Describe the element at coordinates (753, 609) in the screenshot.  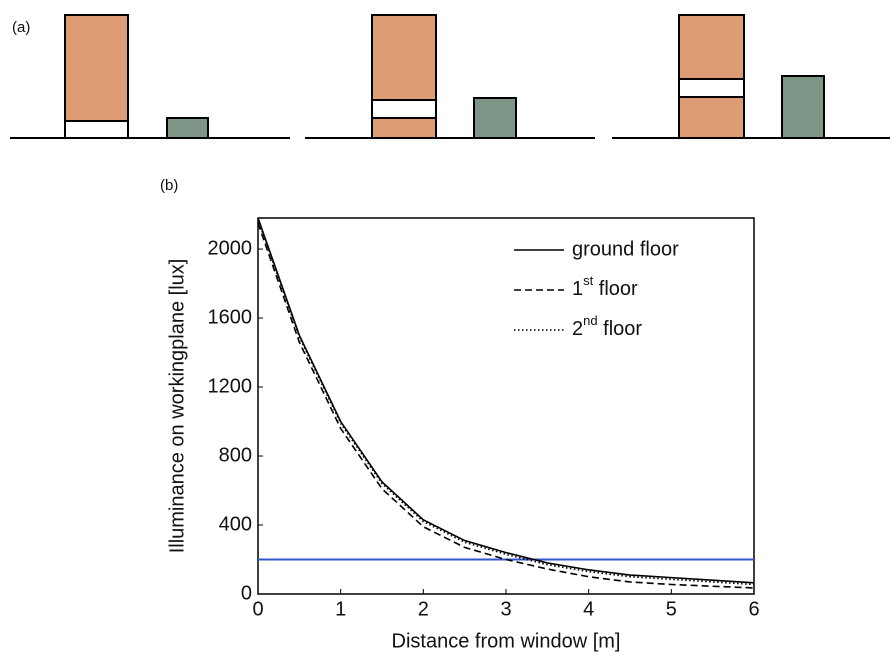
I see `x-tick-label: 6` at that location.